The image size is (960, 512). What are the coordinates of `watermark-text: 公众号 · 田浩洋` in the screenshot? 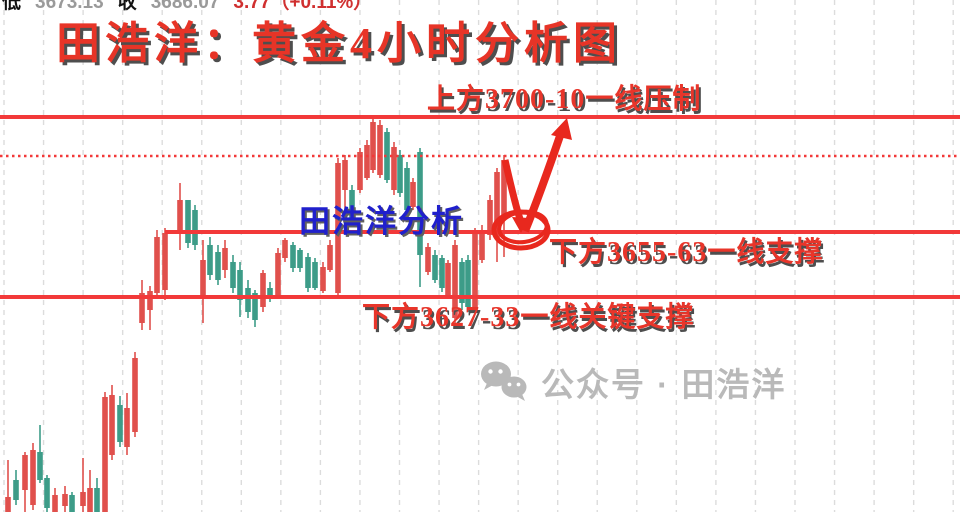 It's located at (664, 384).